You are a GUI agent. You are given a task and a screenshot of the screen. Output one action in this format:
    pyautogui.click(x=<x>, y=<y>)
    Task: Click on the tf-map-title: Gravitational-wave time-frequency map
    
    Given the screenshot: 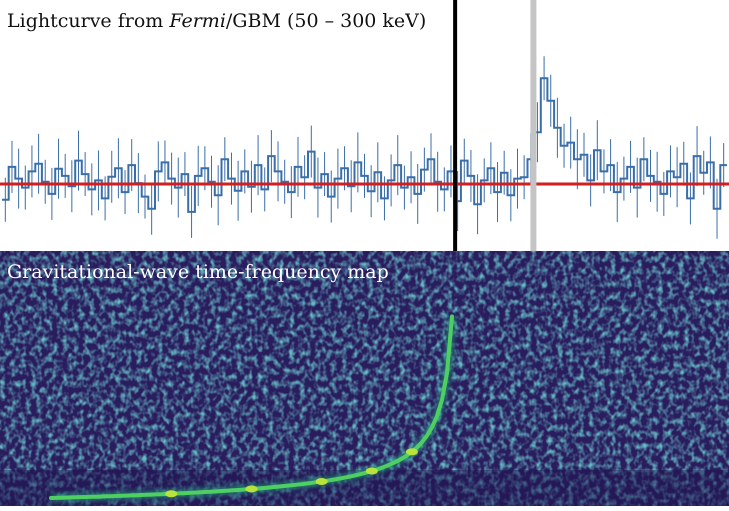 What is the action you would take?
    pyautogui.click(x=198, y=272)
    